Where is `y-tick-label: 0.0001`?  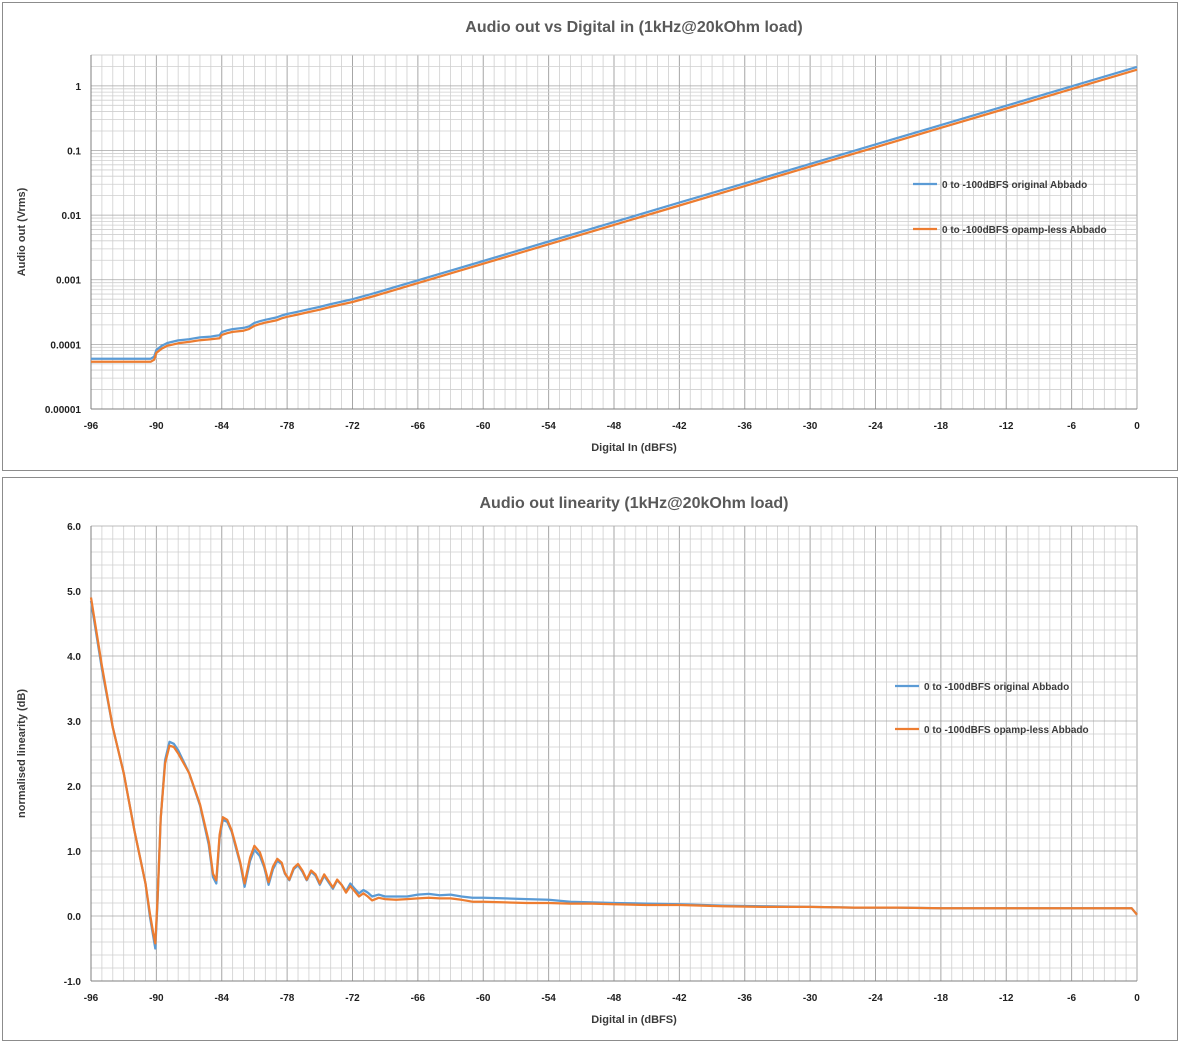
y-tick-label: 0.0001 is located at coordinates (65, 345).